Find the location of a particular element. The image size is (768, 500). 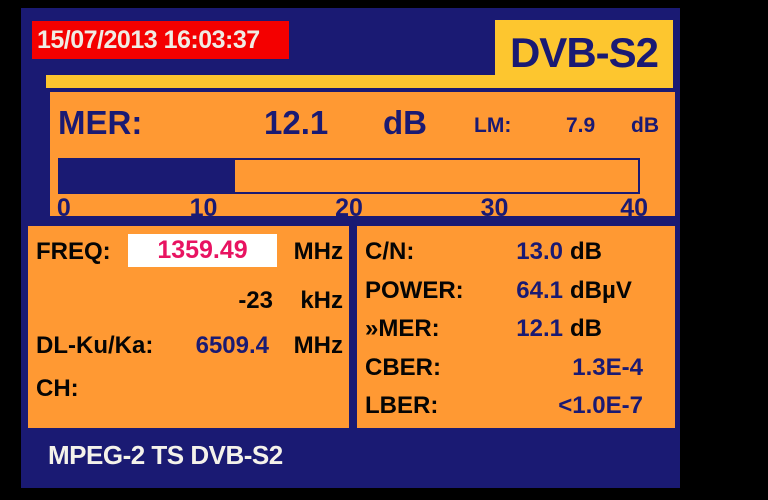

measurement-row-power: POWER: 64.1 dBµV is located at coordinates (516, 293).